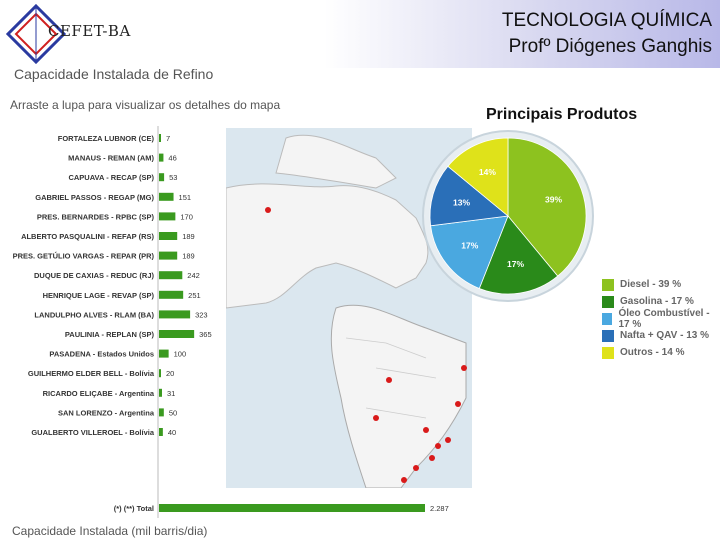 Image resolution: width=720 pixels, height=540 pixels. I want to click on bar-category-label: CAPUAVA - RECAP (SP), so click(111, 177).